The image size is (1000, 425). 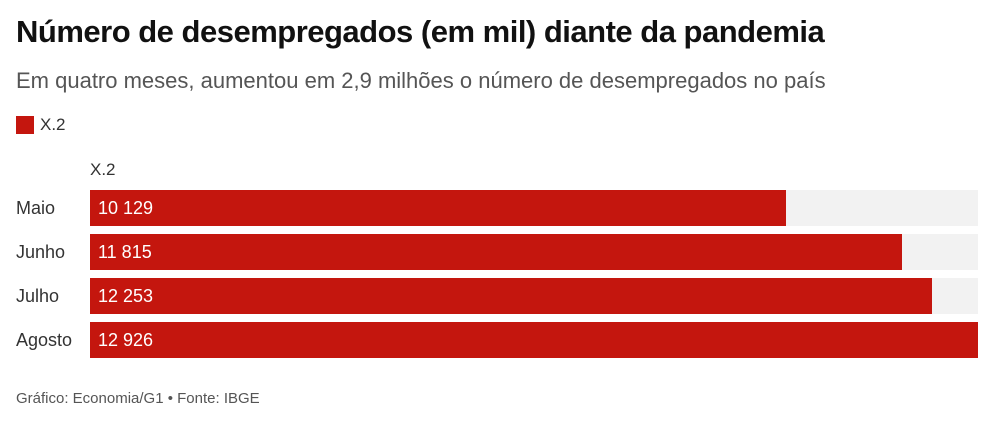 I want to click on bar-value-label: 12 926, so click(x=126, y=340).